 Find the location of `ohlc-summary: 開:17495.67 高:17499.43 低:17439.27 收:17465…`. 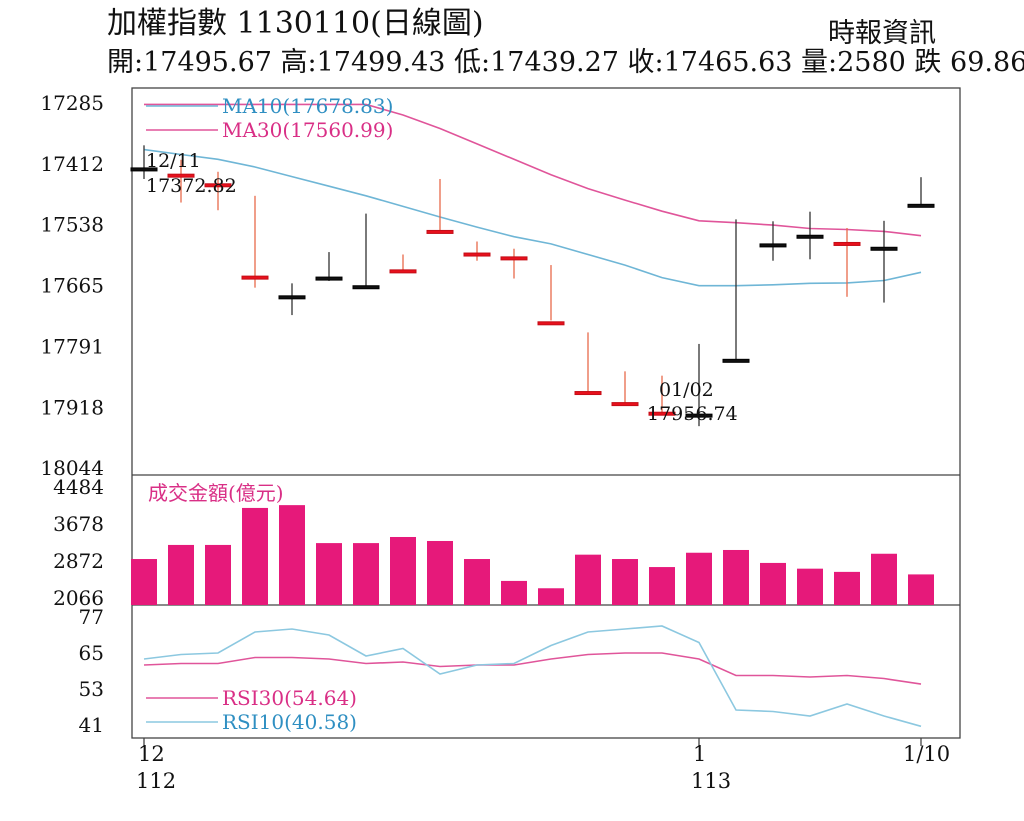

ohlc-summary: 開:17495.67 高:17499.43 低:17439.27 收:17465… is located at coordinates (565, 62).